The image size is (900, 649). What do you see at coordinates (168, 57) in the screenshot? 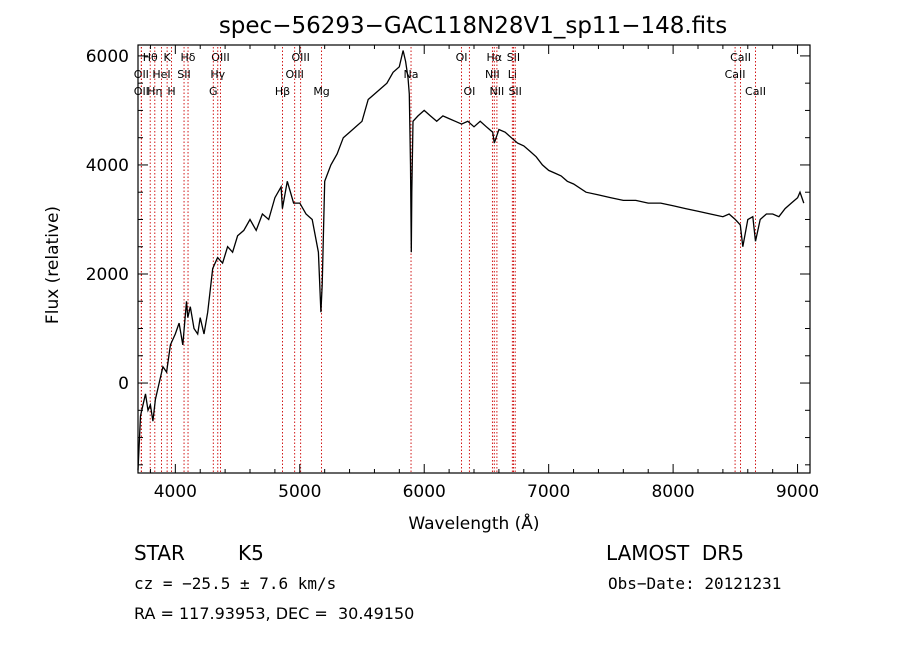
I see `line-label: K` at bounding box center [168, 57].